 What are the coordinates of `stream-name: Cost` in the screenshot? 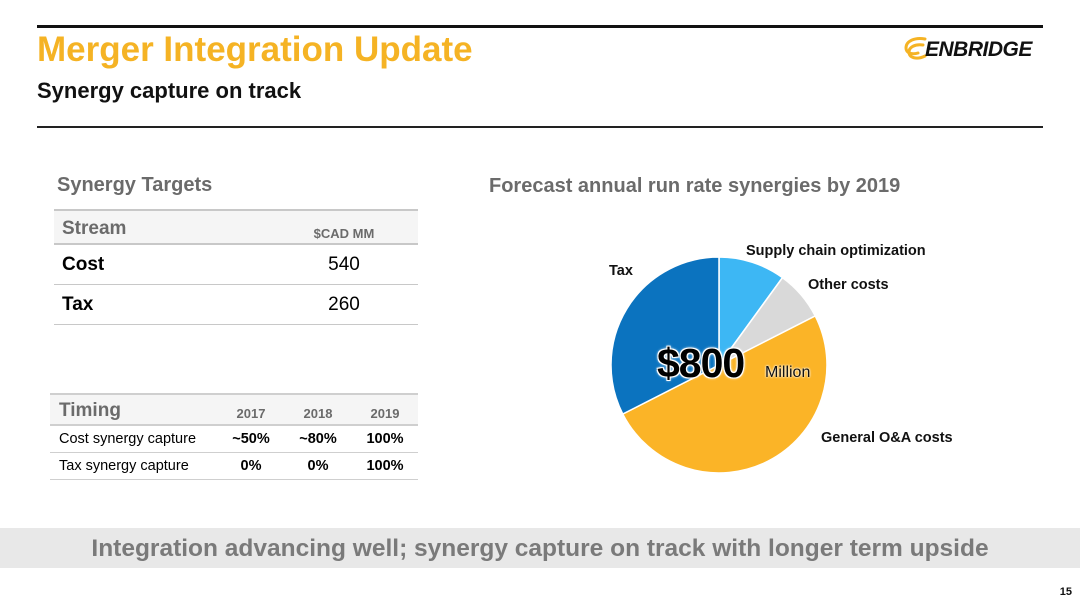 It's located at (83, 264).